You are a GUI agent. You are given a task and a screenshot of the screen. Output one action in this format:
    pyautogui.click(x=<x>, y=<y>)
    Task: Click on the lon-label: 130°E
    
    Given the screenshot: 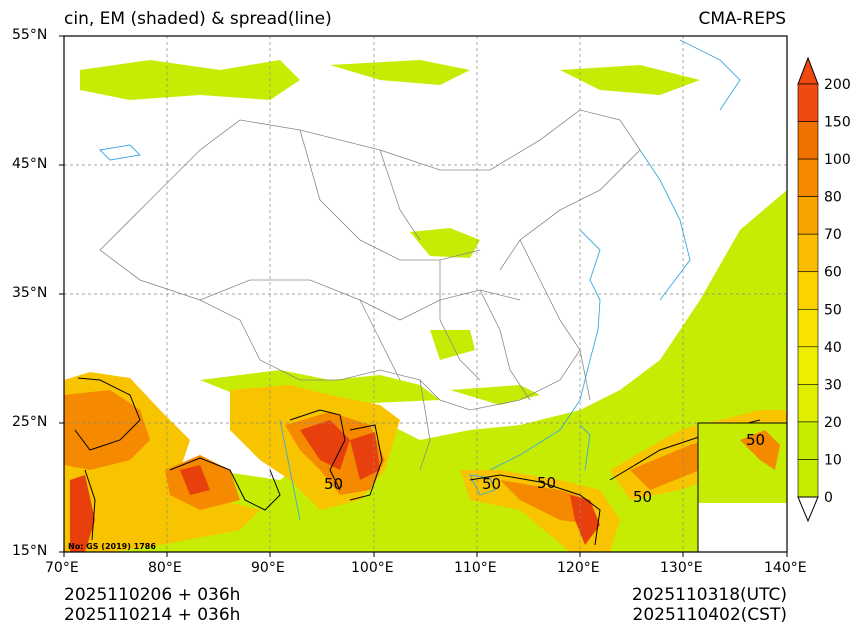 What is the action you would take?
    pyautogui.click(x=681, y=568)
    